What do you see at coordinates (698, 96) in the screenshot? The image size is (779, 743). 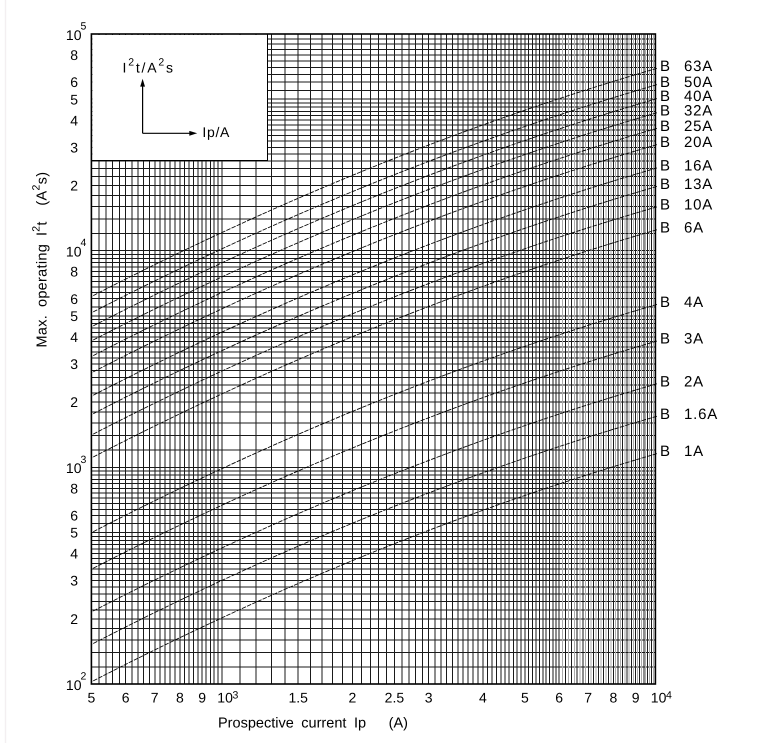 I see `svg-text: 40A` at bounding box center [698, 96].